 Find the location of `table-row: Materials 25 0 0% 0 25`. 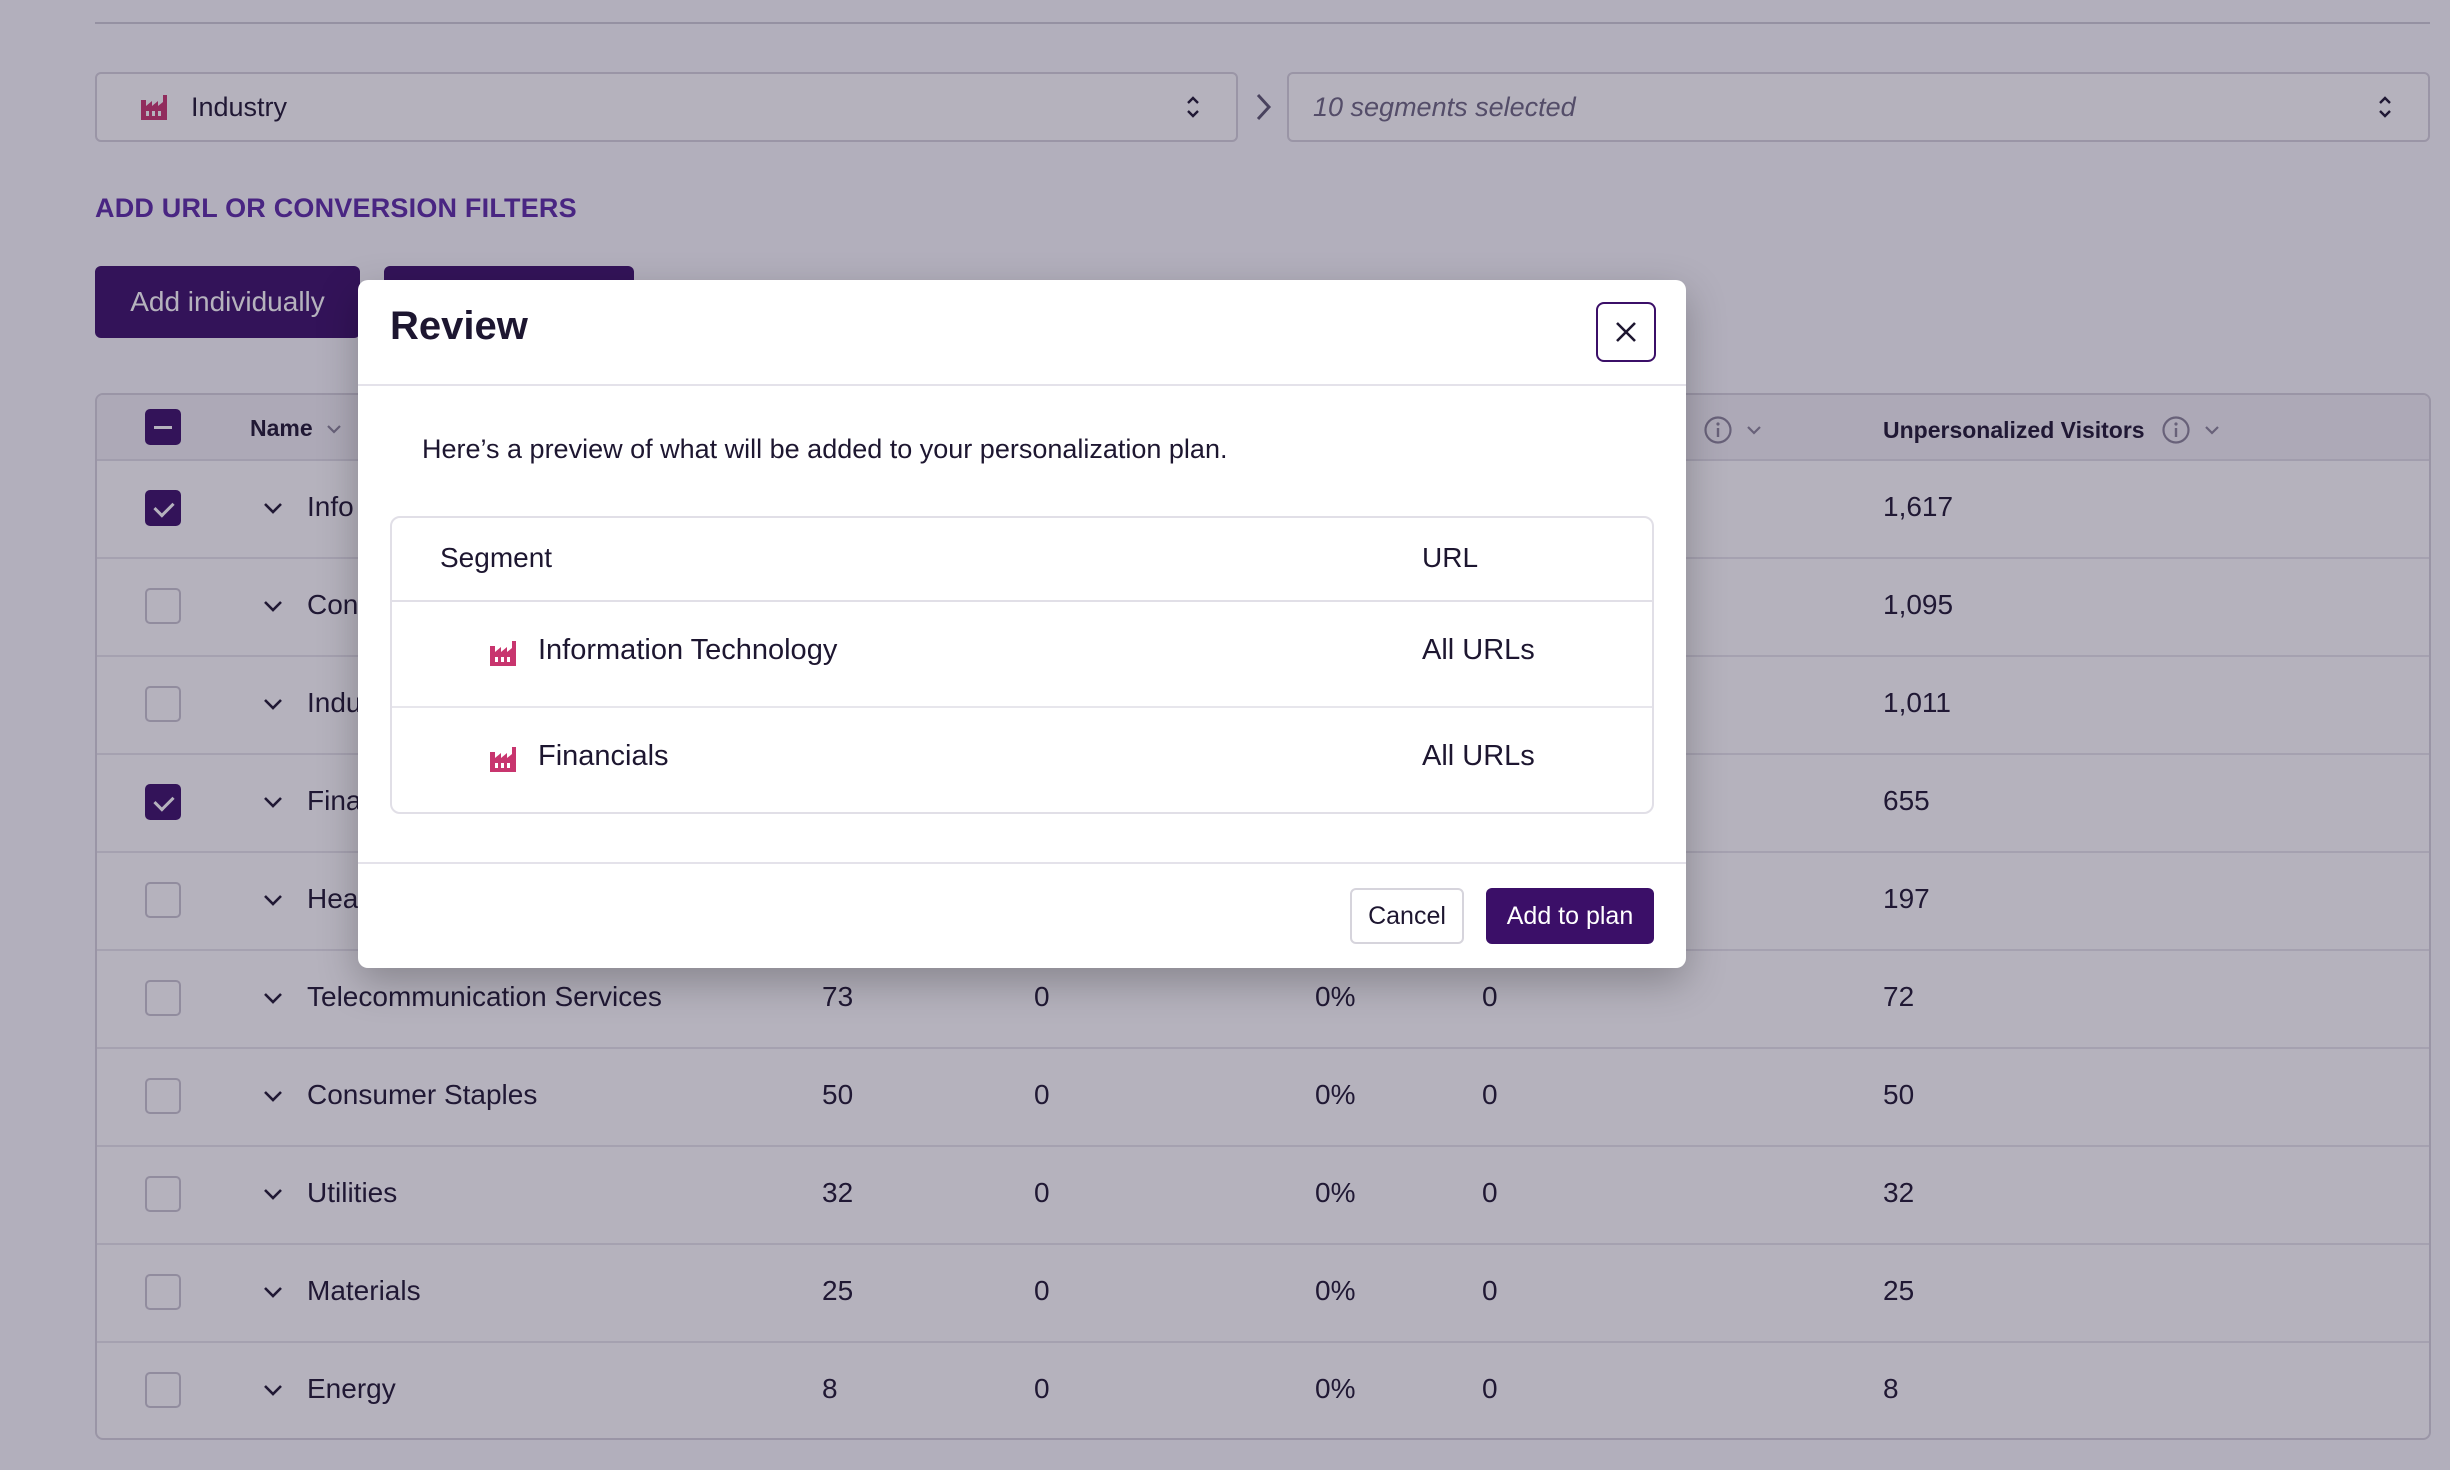

table-row: Materials 25 0 0% 0 25 is located at coordinates (1263, 1293).